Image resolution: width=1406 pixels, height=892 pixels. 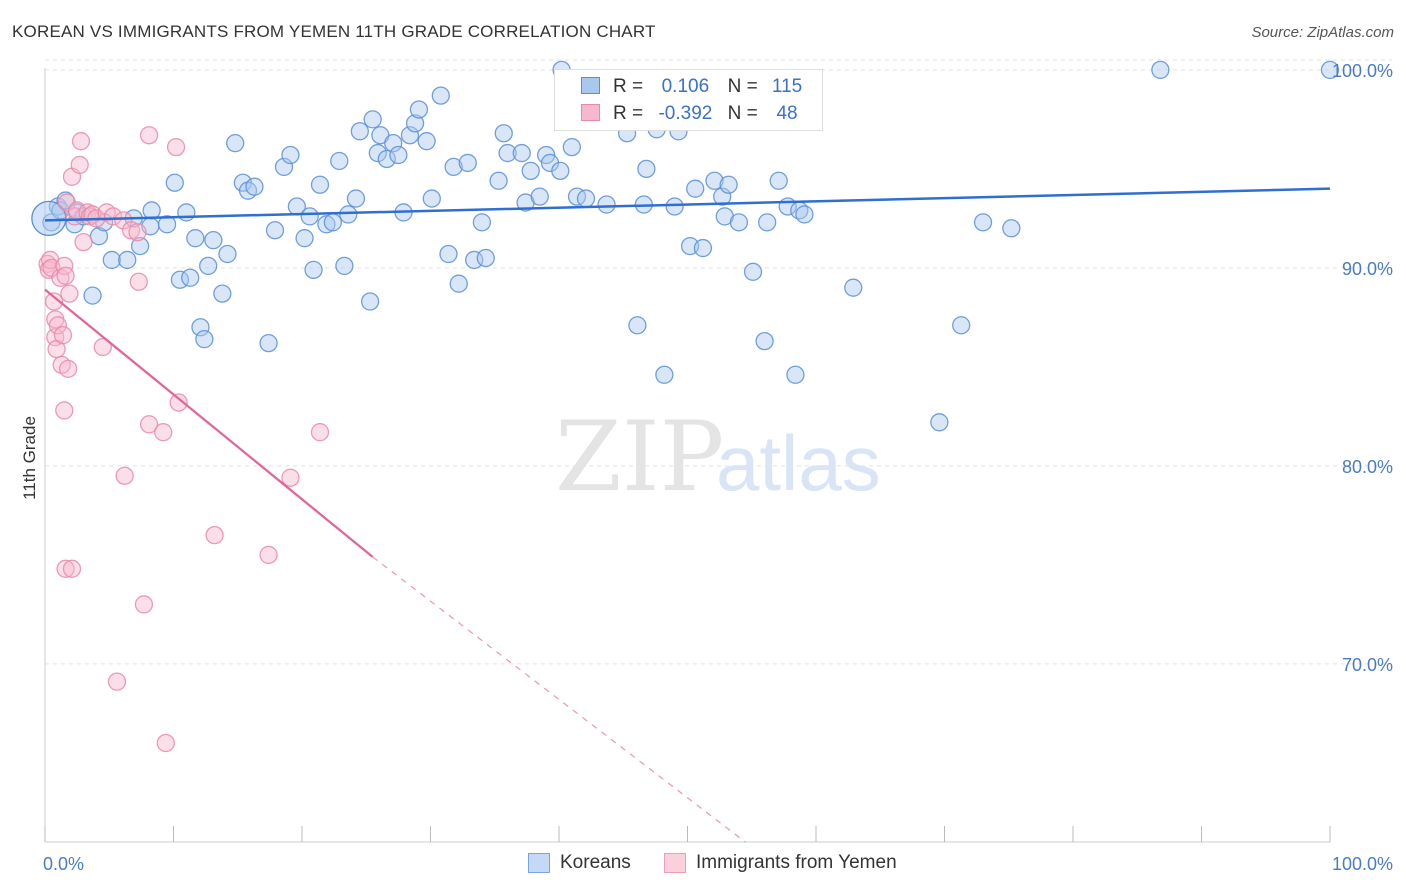 What do you see at coordinates (628, 86) in the screenshot?
I see `koreans-r-label: R =` at bounding box center [628, 86].